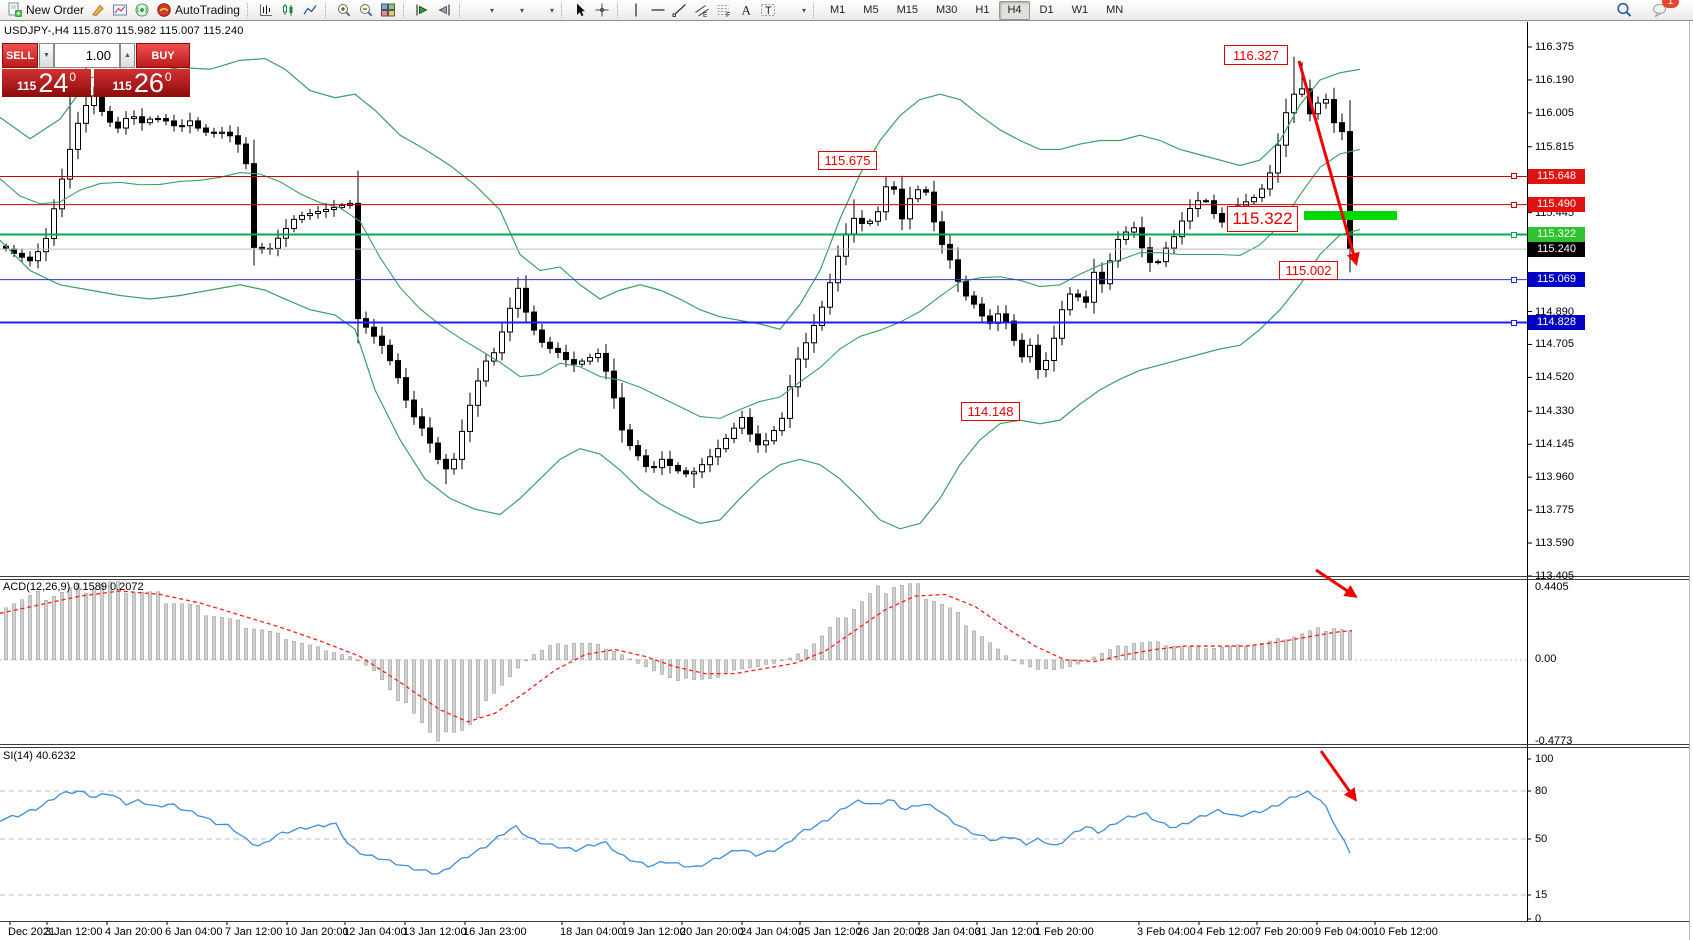 Image resolution: width=1693 pixels, height=940 pixels. Describe the element at coordinates (1014, 10) in the screenshot. I see `timeframe-h4-button: H4` at that location.